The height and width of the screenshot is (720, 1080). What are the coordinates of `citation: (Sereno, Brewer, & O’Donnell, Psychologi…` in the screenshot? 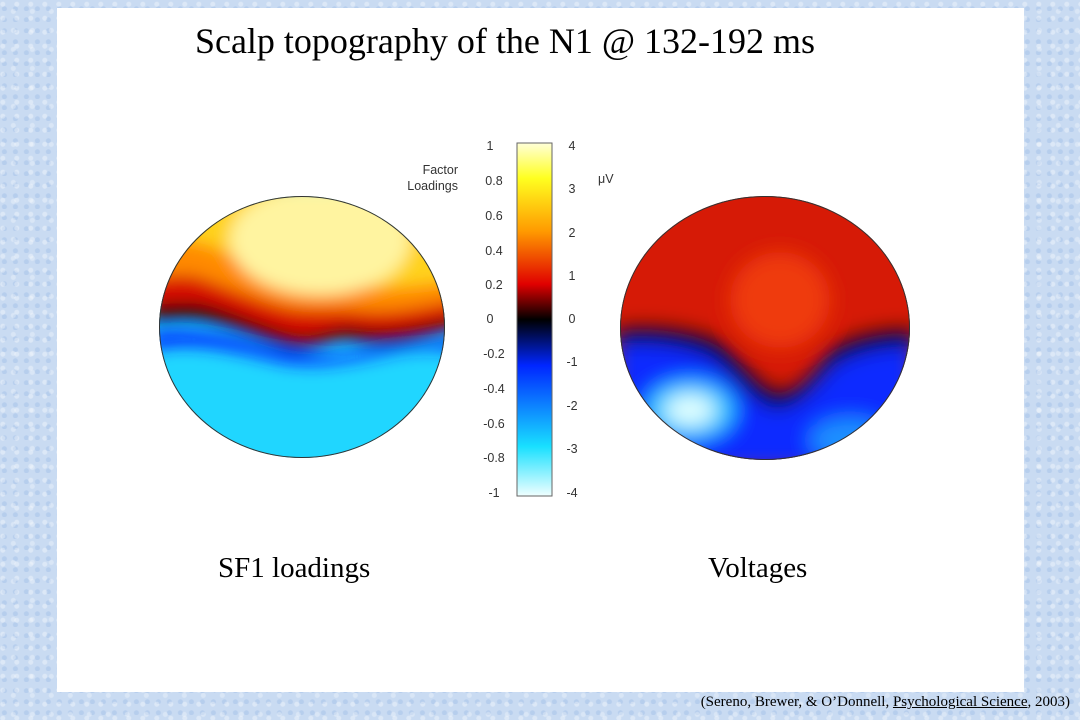 It's located at (815, 702).